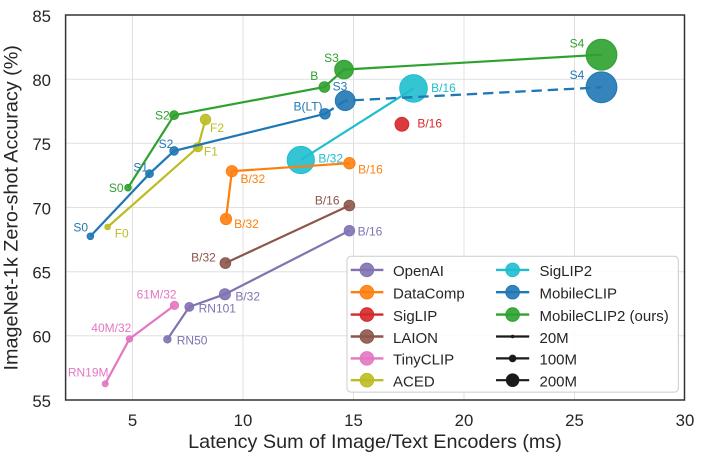 The image size is (704, 467). I want to click on svg-text: 200M, so click(559, 382).